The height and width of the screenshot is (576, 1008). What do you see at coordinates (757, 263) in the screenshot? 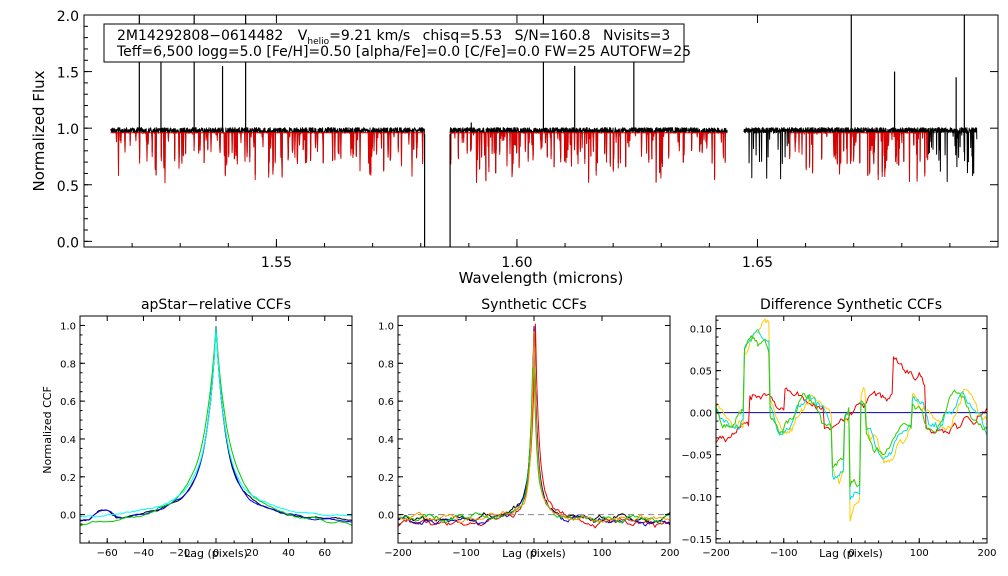
I see `x-tick-label: 1.65` at bounding box center [757, 263].